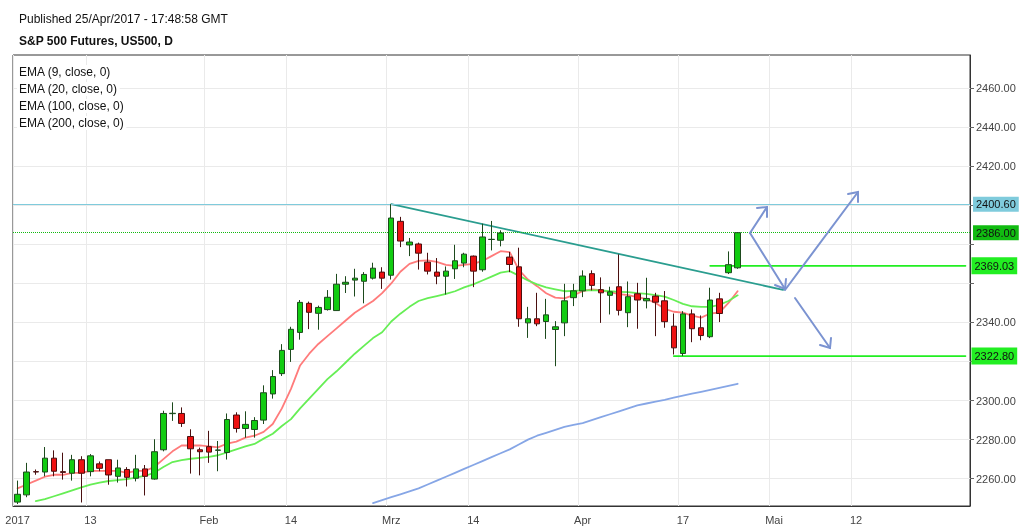  Describe the element at coordinates (90, 519) in the screenshot. I see `x-tick-label: 13` at that location.